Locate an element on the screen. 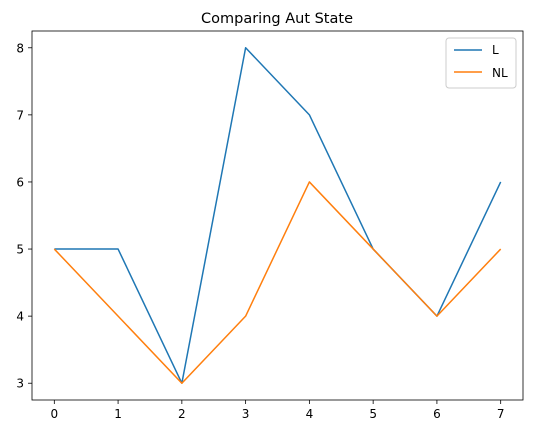 The image size is (534, 435). legend-frame is located at coordinates (481, 63).